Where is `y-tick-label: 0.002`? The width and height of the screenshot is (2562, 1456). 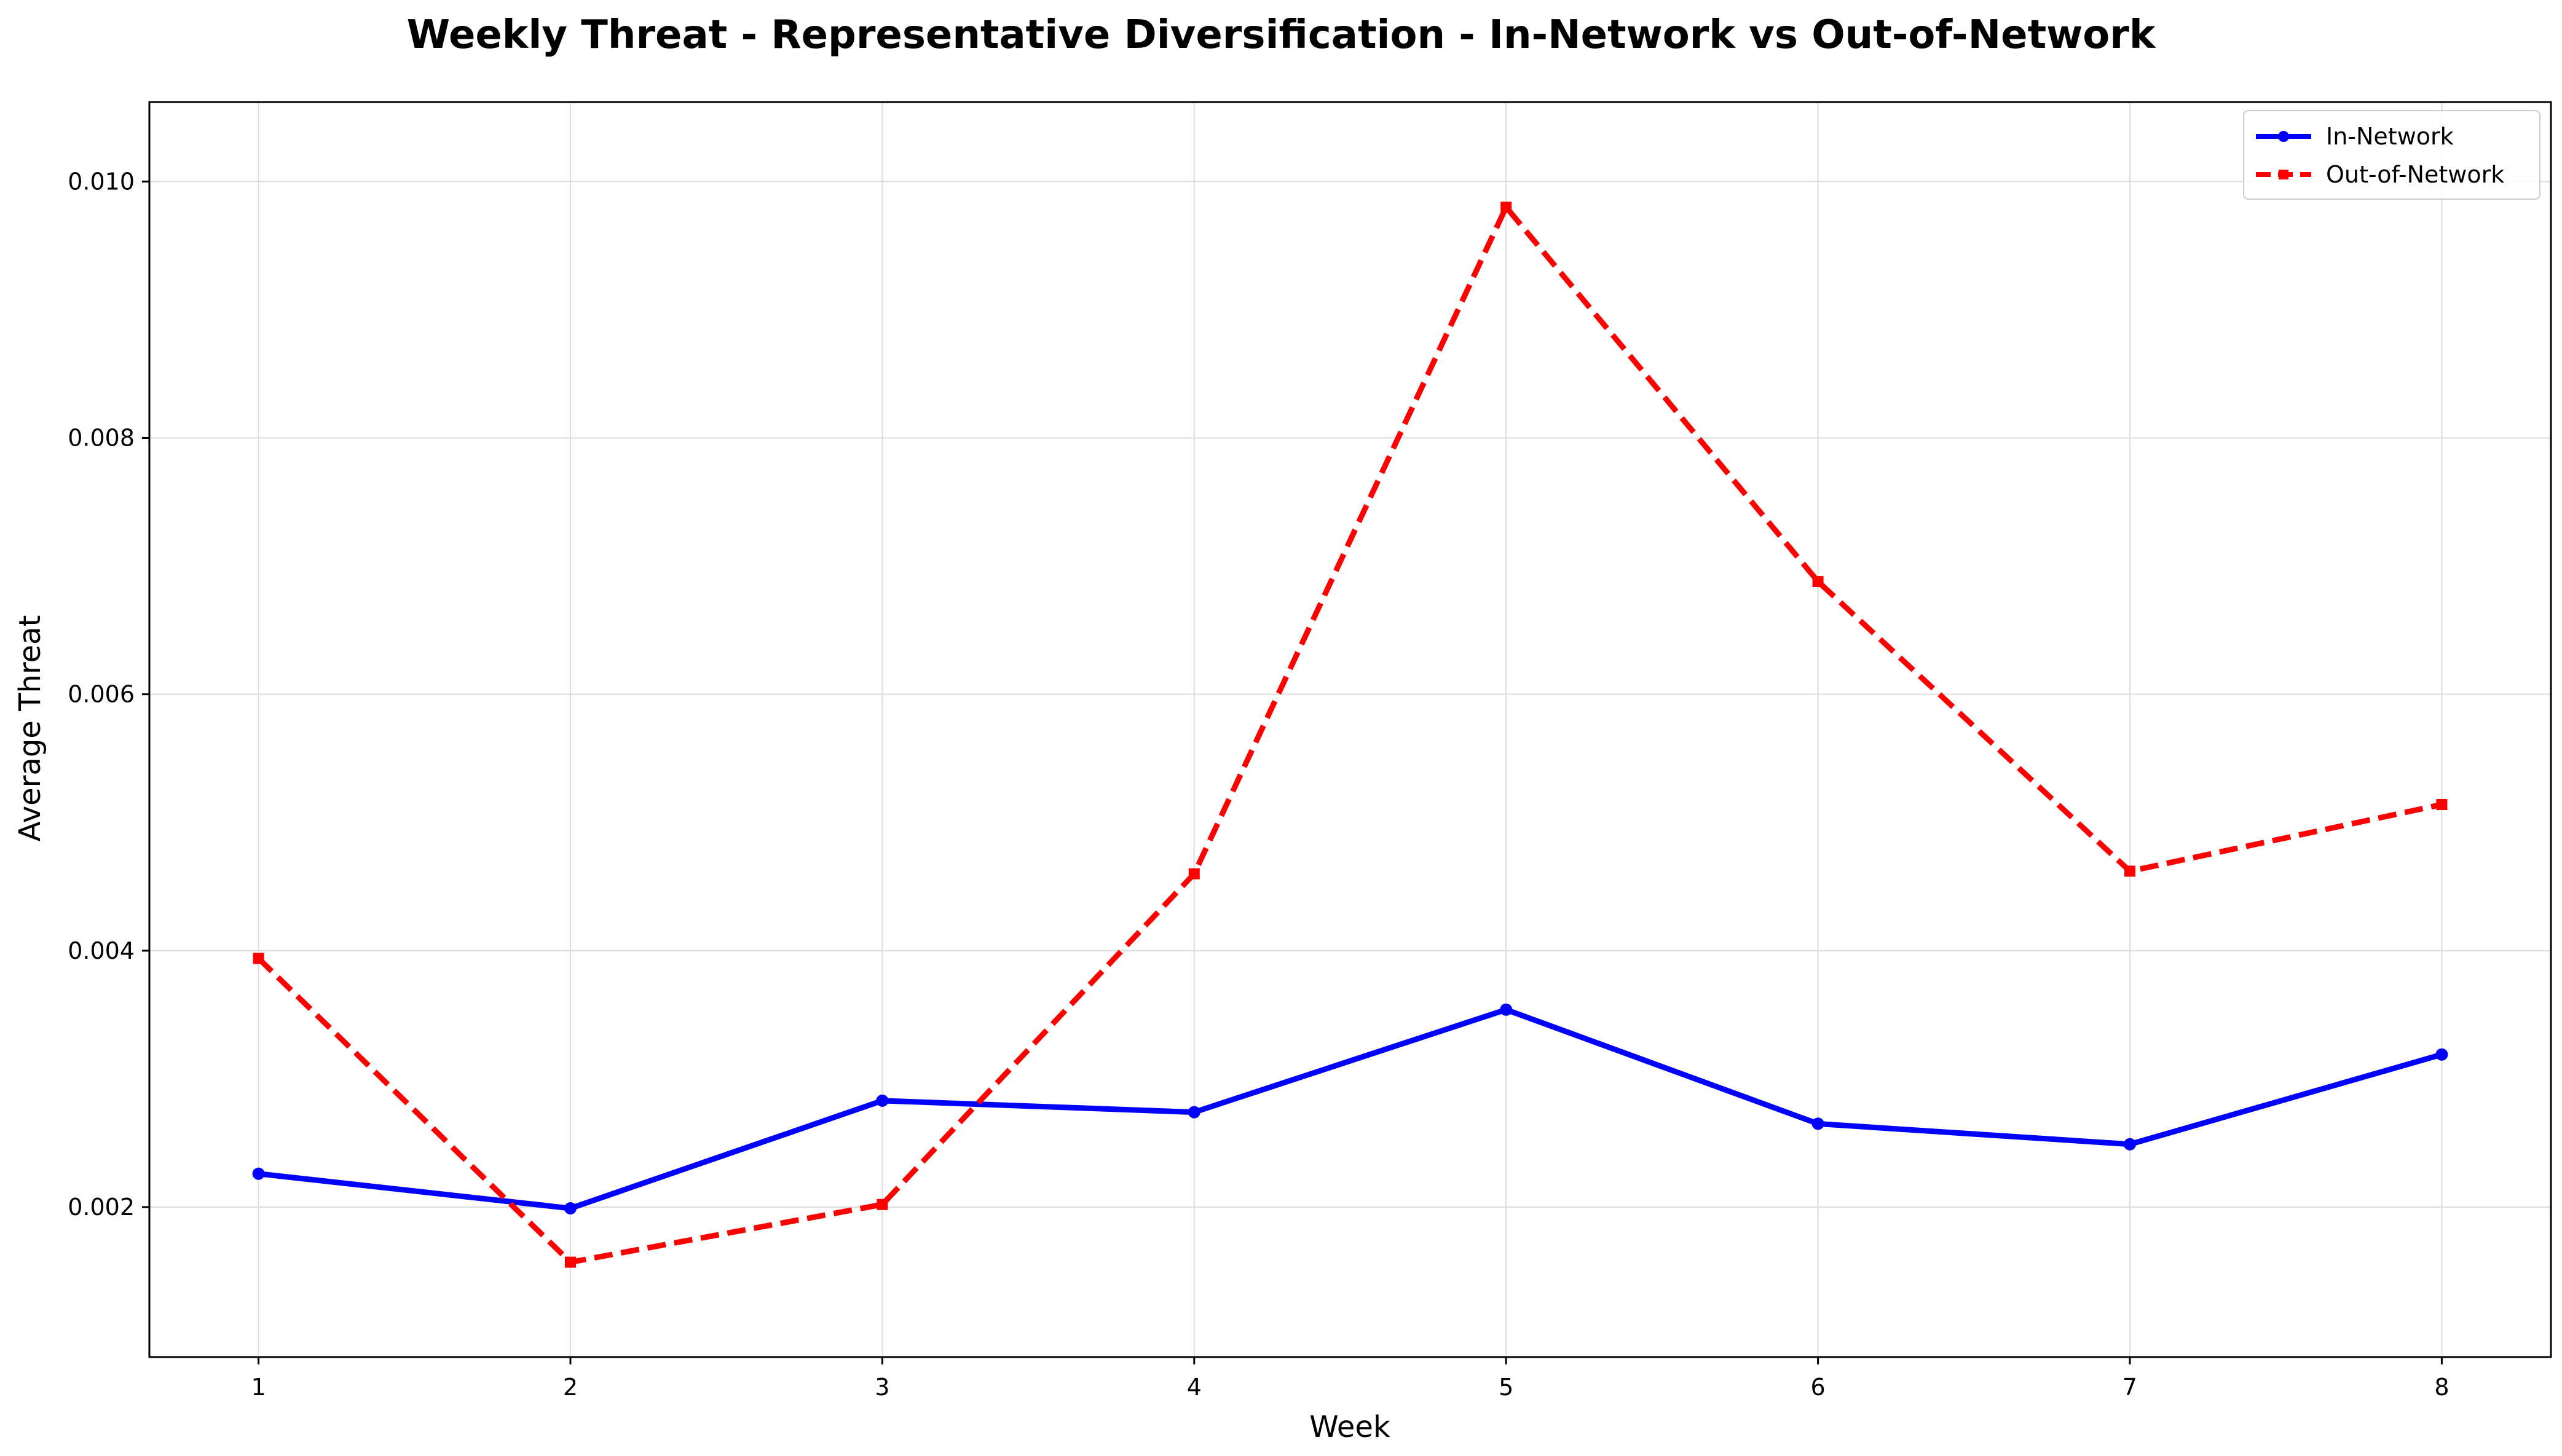
y-tick-label: 0.002 is located at coordinates (101, 1207).